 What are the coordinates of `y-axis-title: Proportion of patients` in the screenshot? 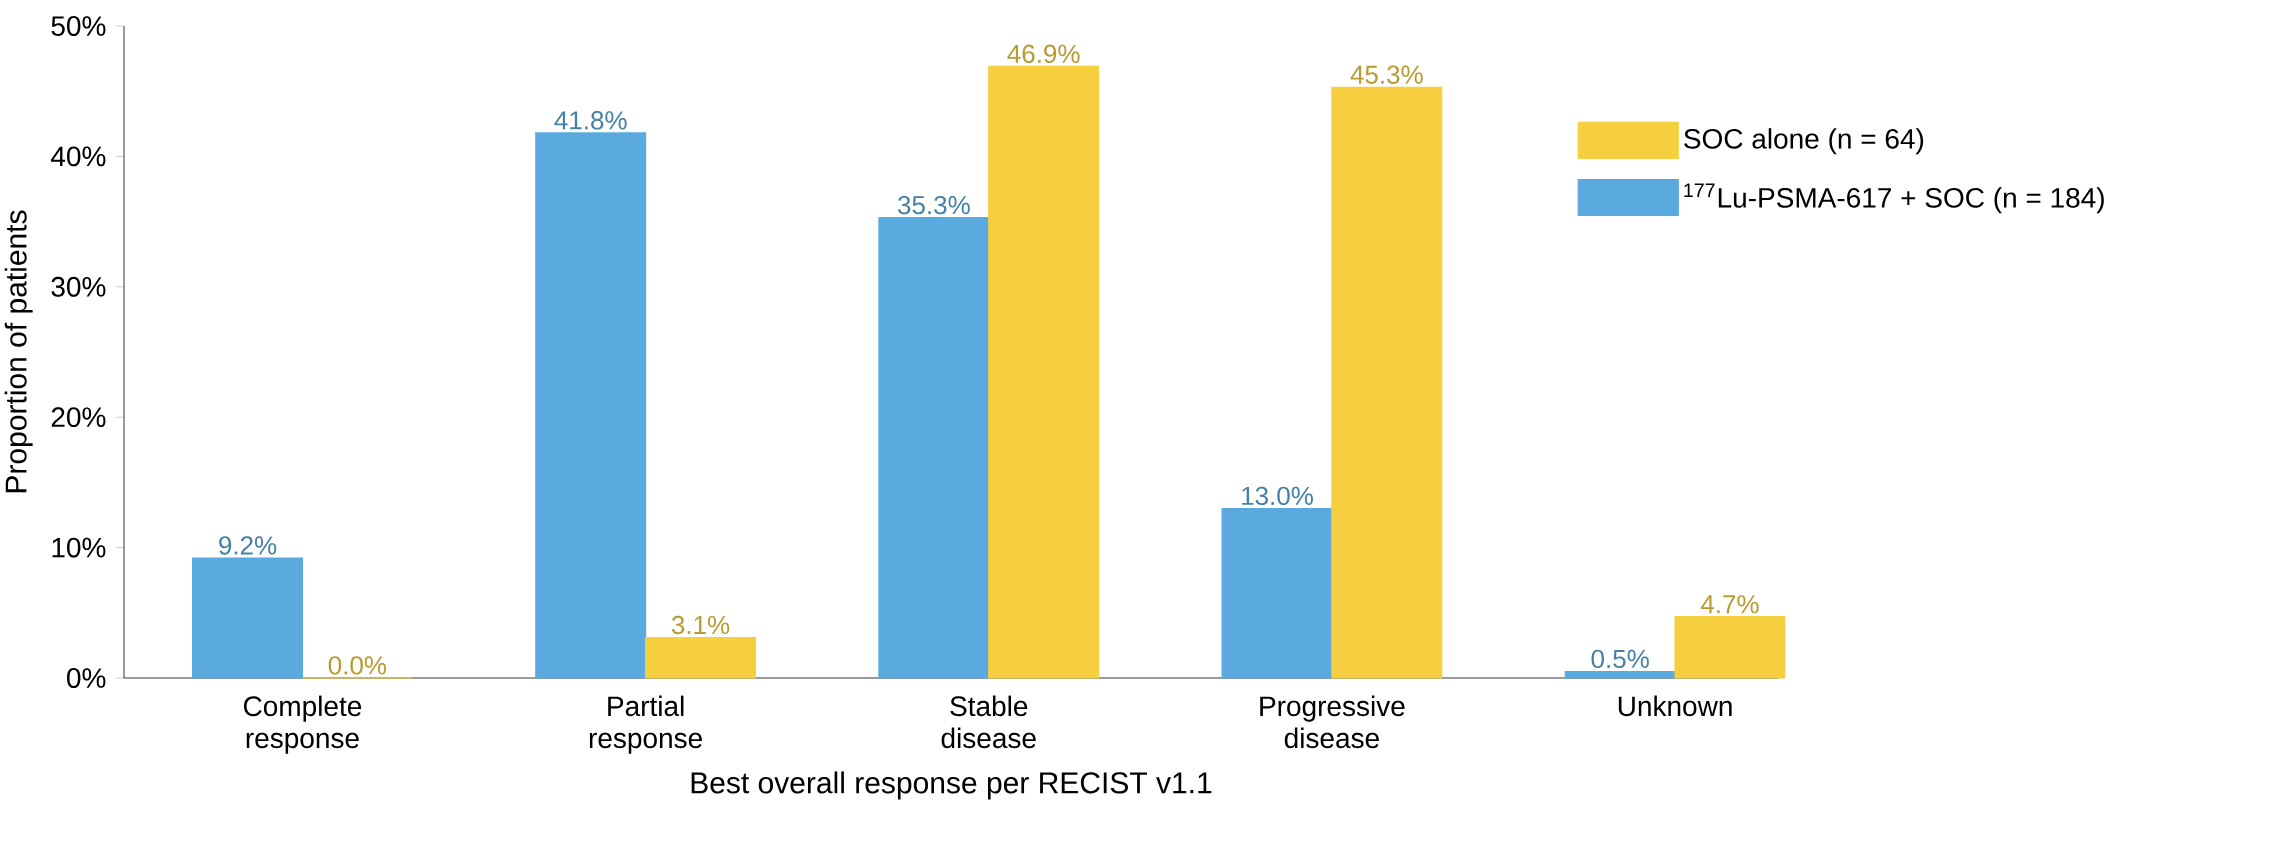 It's located at (18, 351).